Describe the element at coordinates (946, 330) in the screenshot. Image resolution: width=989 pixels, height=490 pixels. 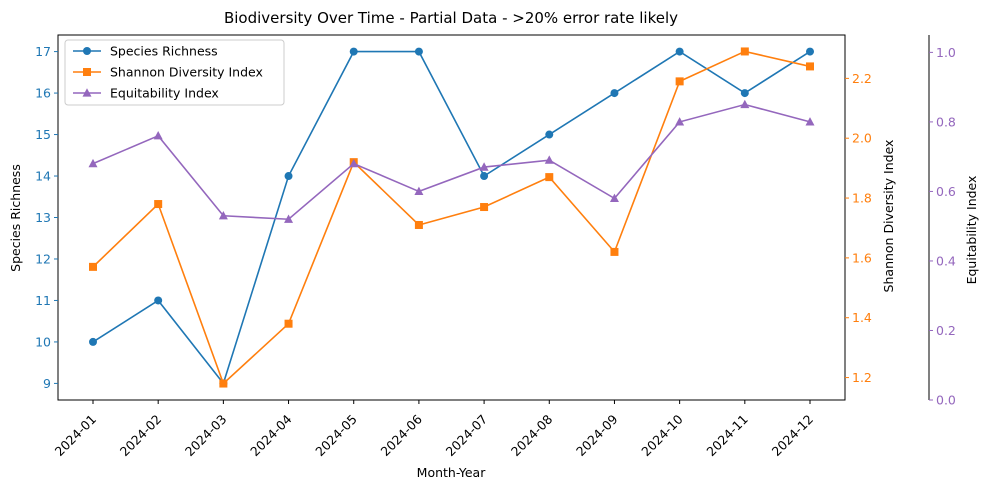
I see `right2-tick-label: 0.2` at that location.